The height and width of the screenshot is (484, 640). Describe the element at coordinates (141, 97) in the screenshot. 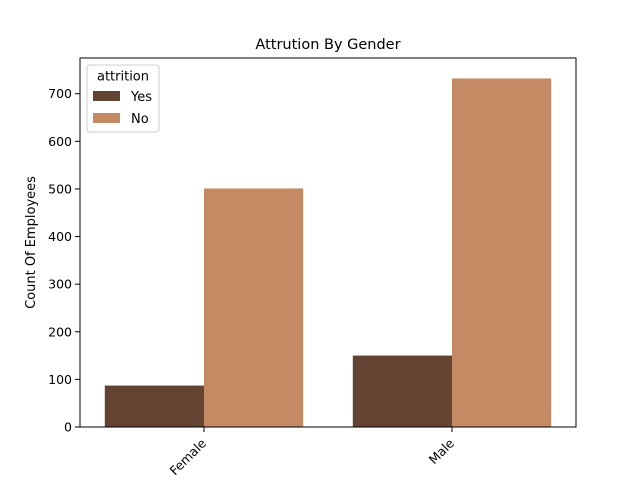

I see `legend-label-yes: Yes` at that location.